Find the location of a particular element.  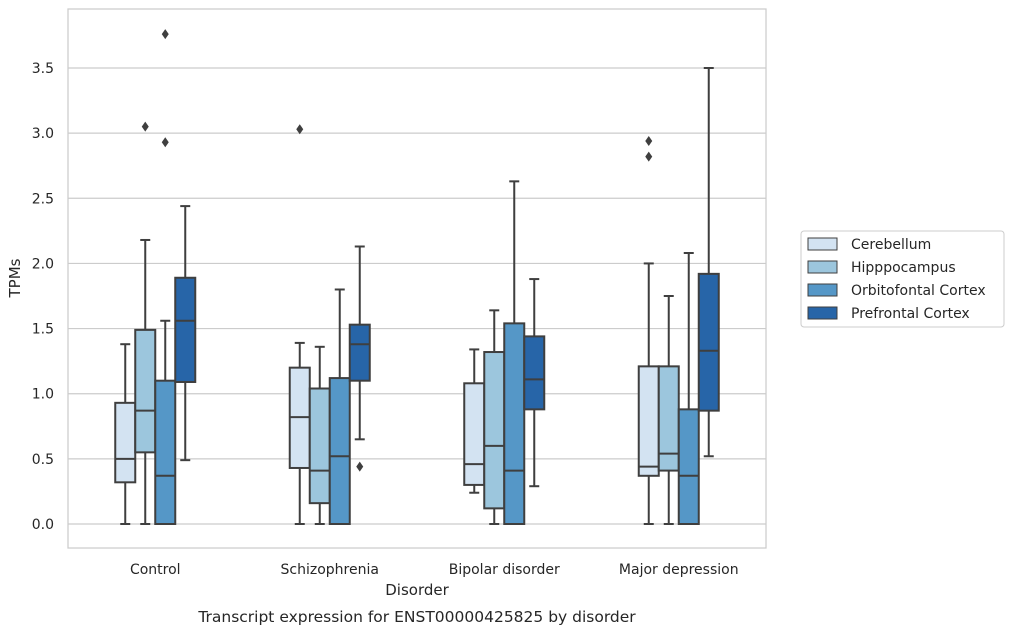

y-axis-label: TPMs is located at coordinates (15, 278).